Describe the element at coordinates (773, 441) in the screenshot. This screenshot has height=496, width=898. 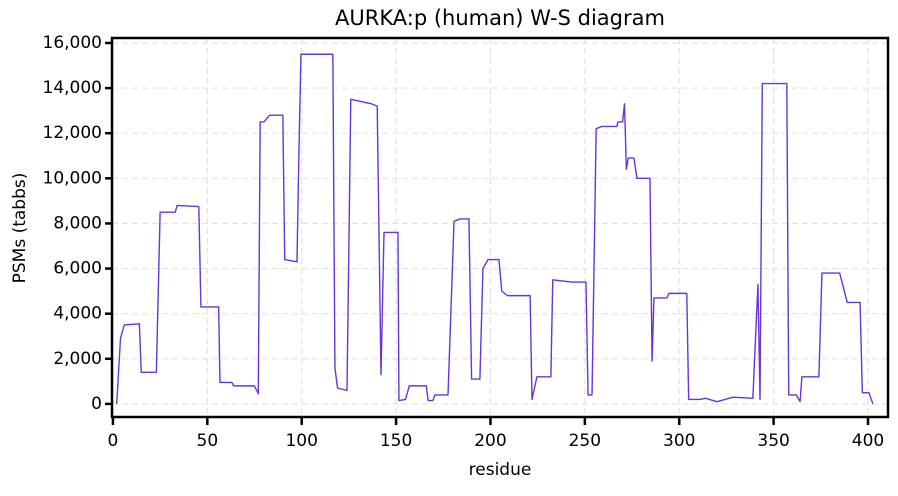
I see `x-tick-label: 350` at that location.